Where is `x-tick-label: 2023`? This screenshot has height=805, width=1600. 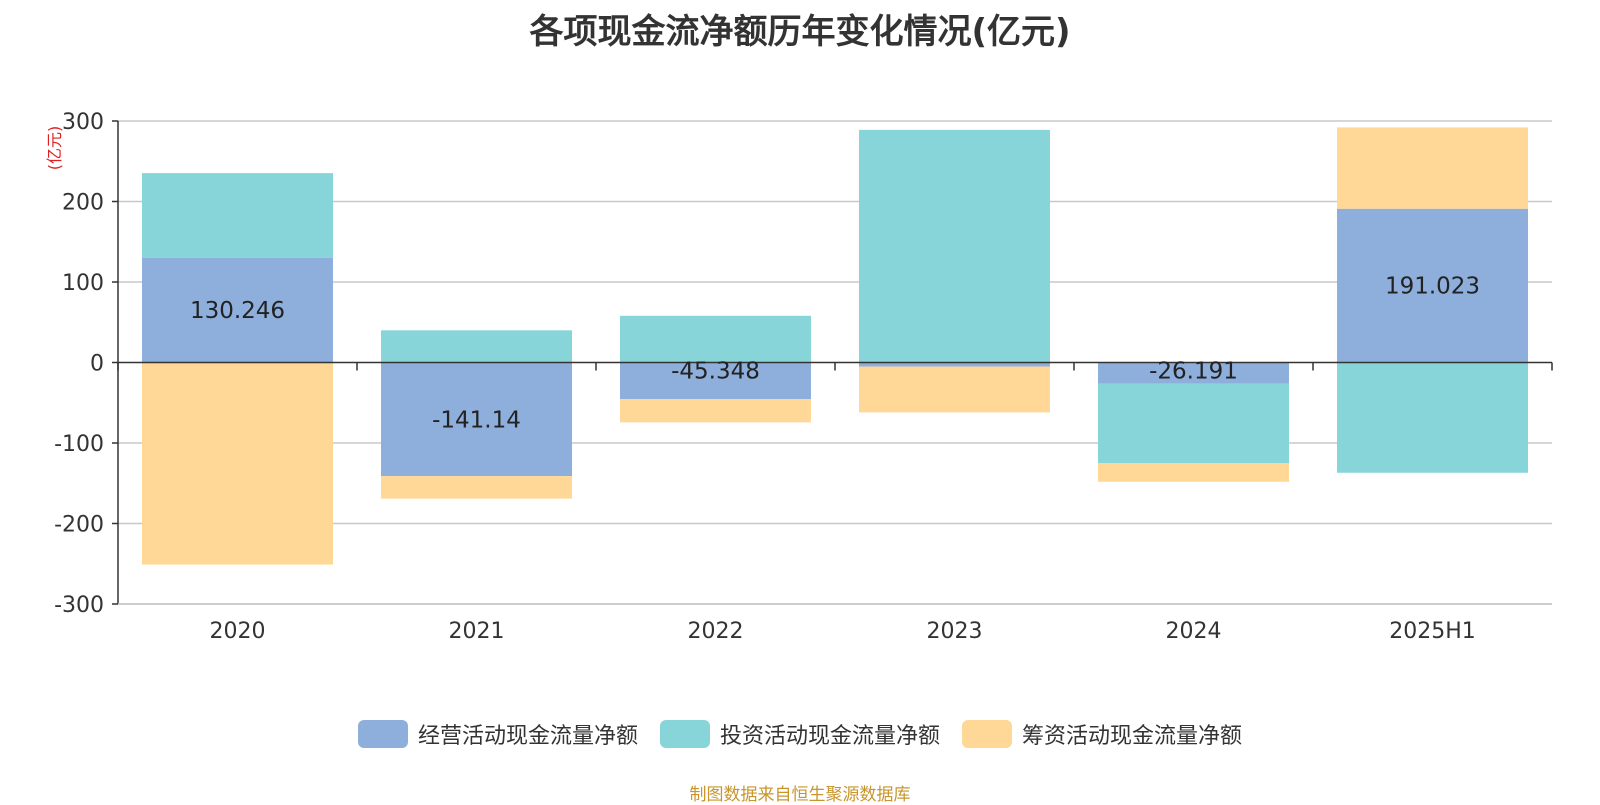
x-tick-label: 2023 is located at coordinates (955, 631).